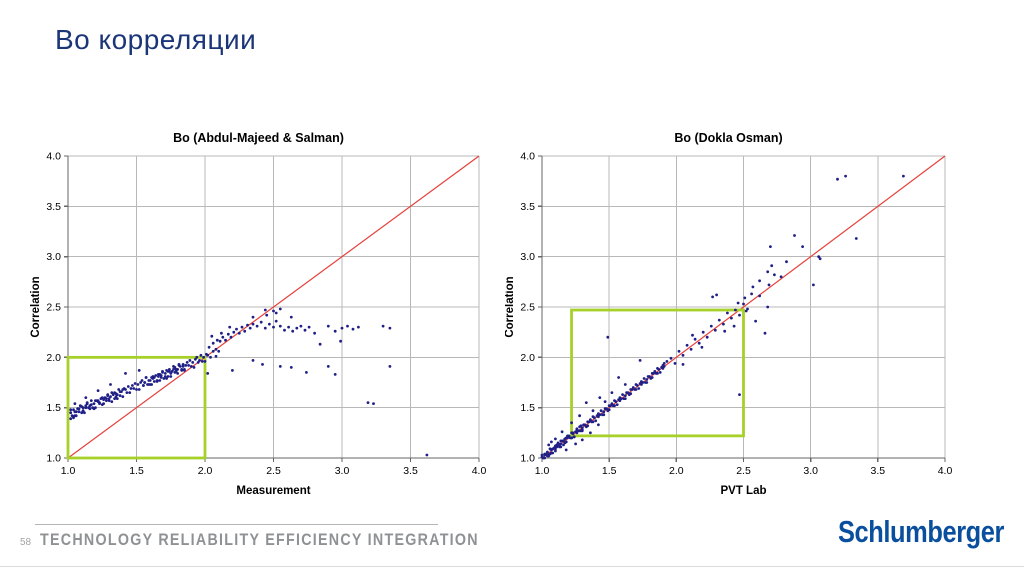  Describe the element at coordinates (236, 524) in the screenshot. I see `footer-divider` at that location.